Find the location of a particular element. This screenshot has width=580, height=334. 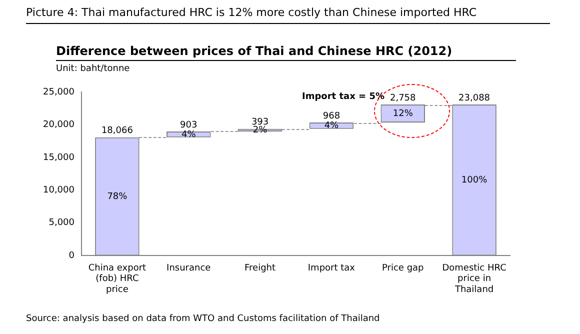

data-label: 903 is located at coordinates (189, 125).